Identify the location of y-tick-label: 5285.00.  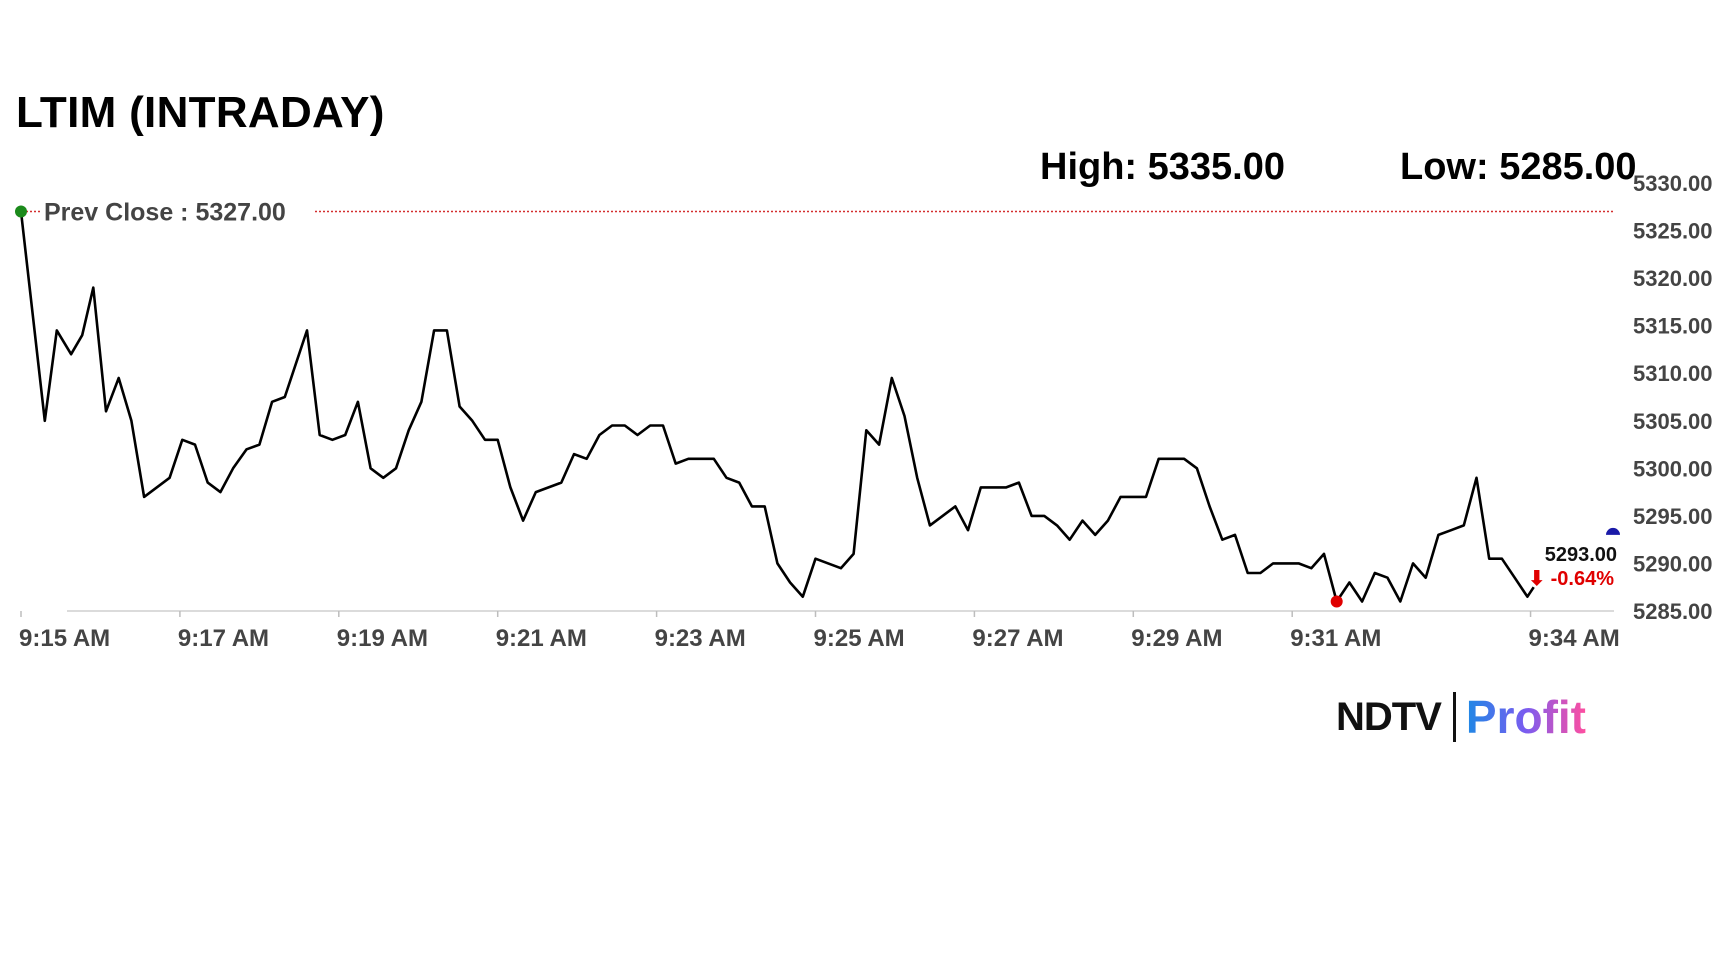
(1673, 611).